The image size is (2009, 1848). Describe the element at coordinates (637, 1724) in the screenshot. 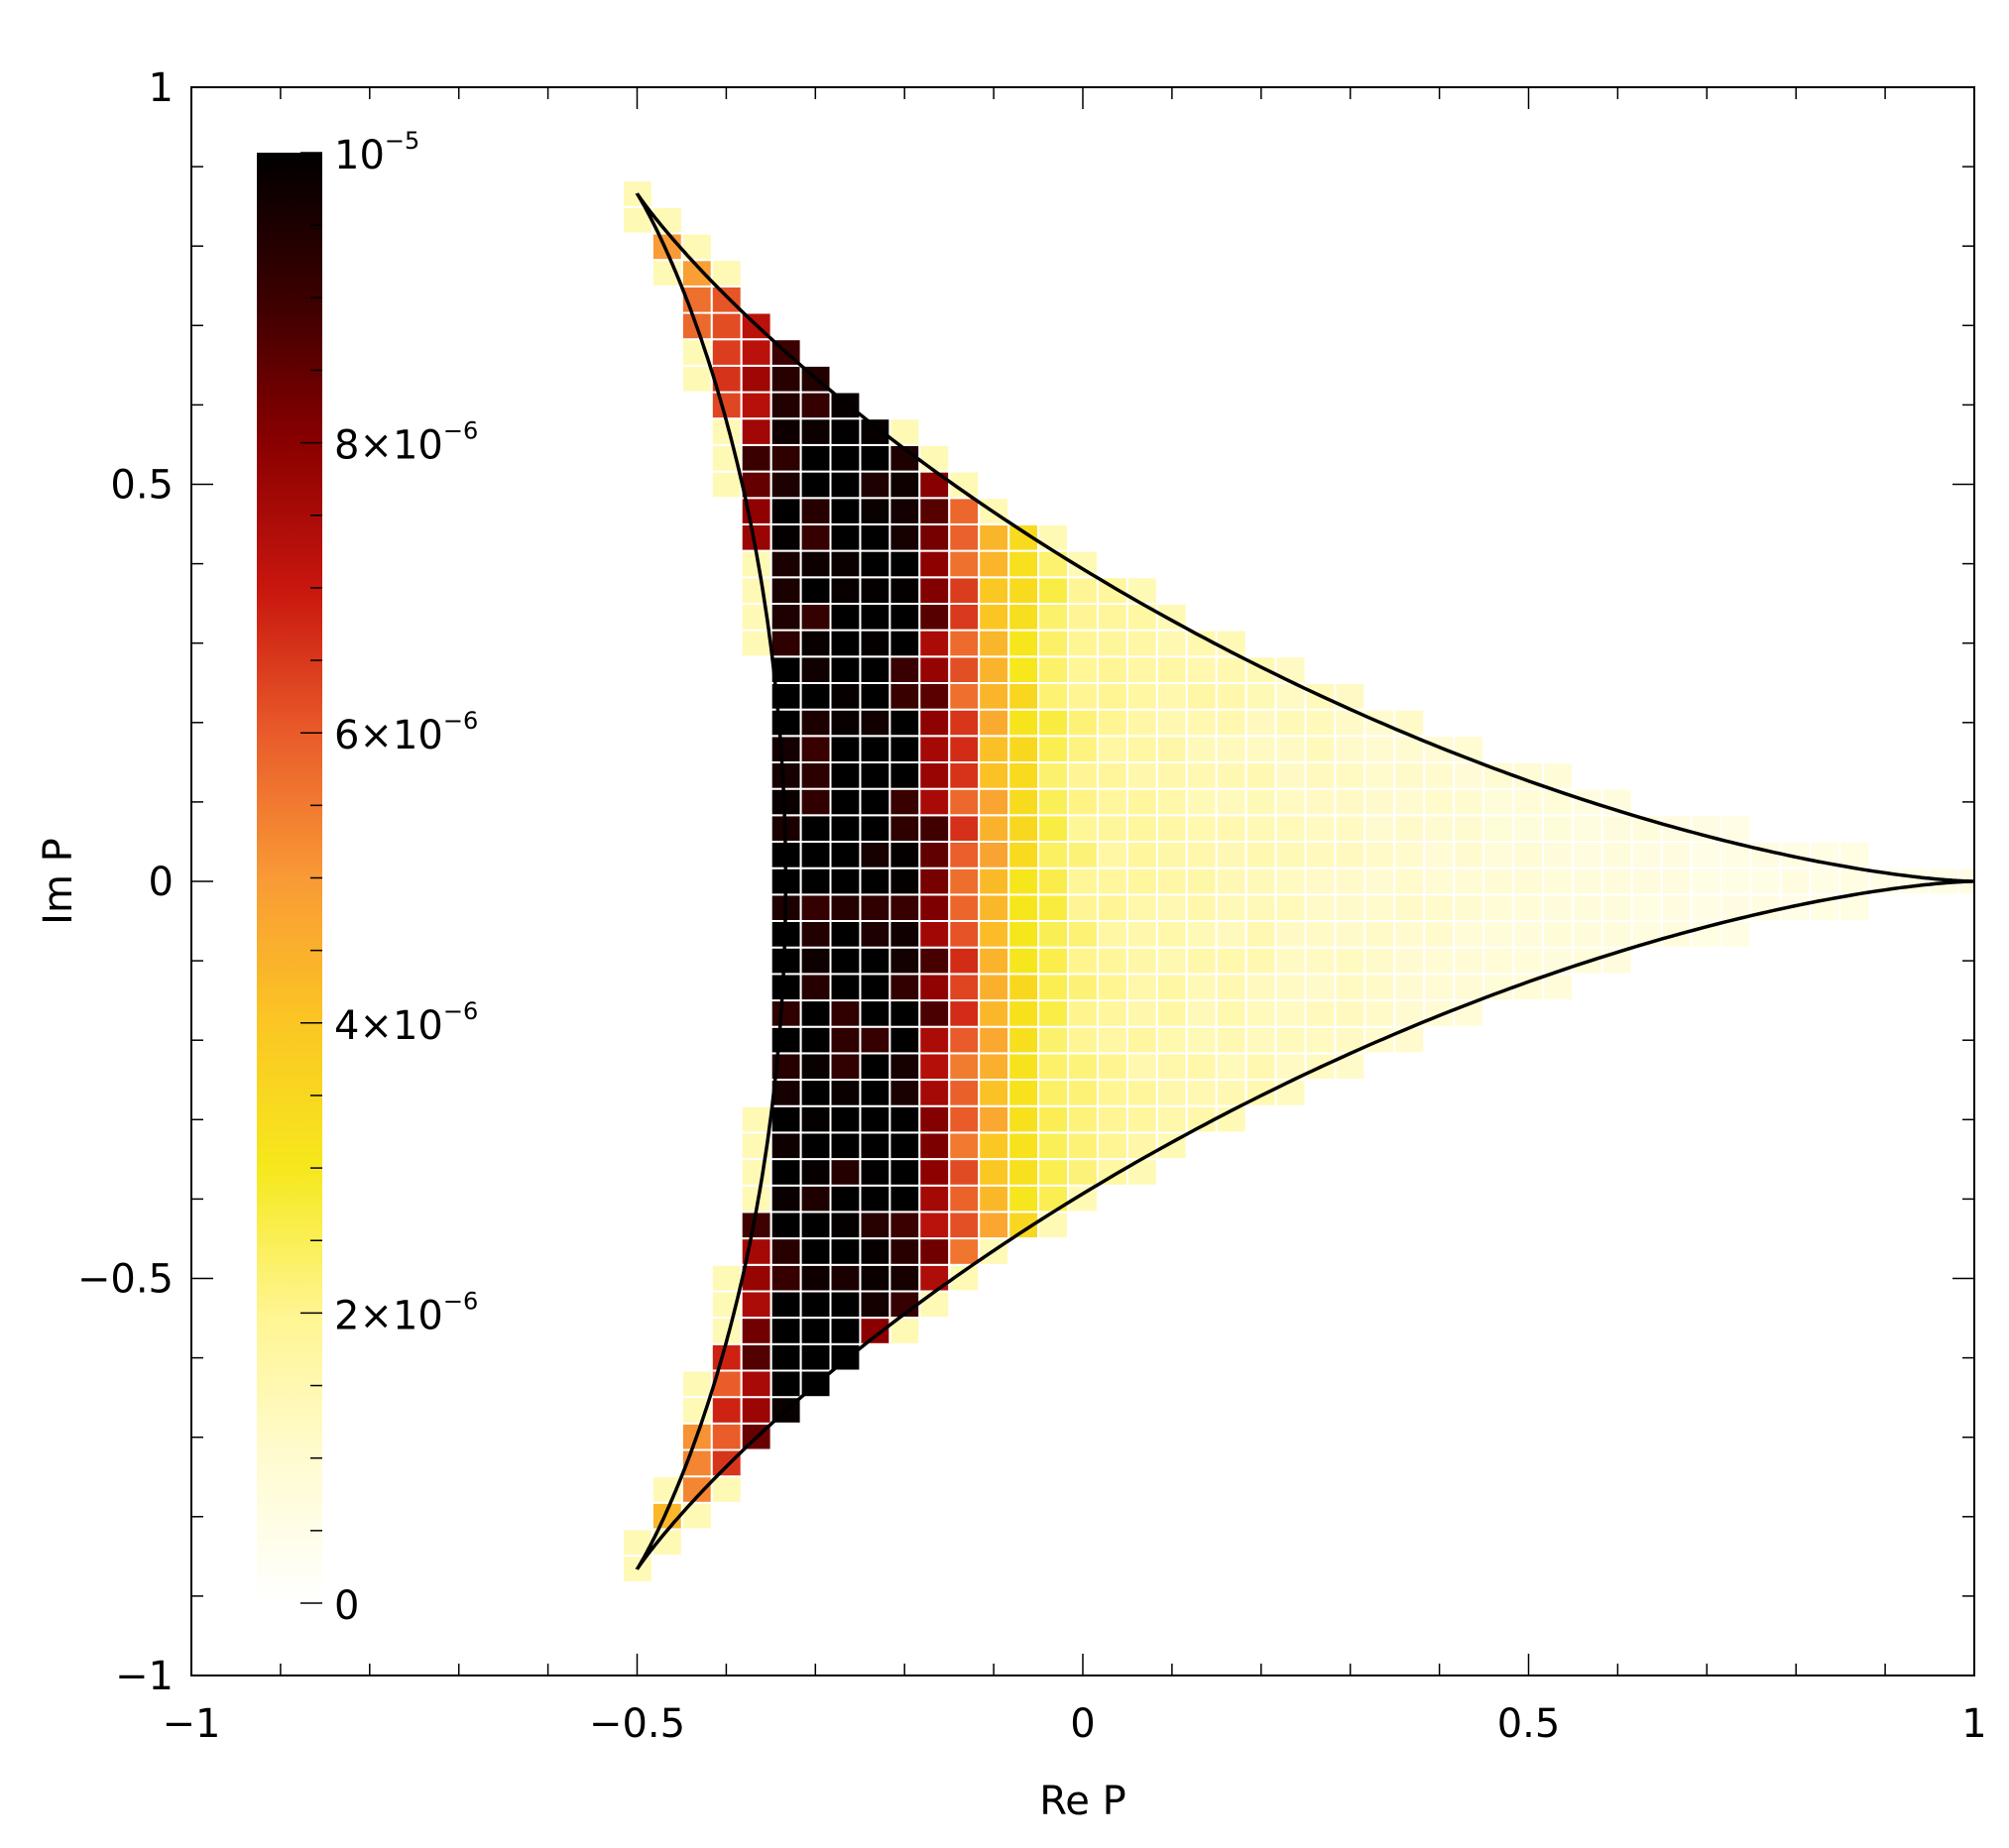

I see `x-tick-label: −0.5` at that location.